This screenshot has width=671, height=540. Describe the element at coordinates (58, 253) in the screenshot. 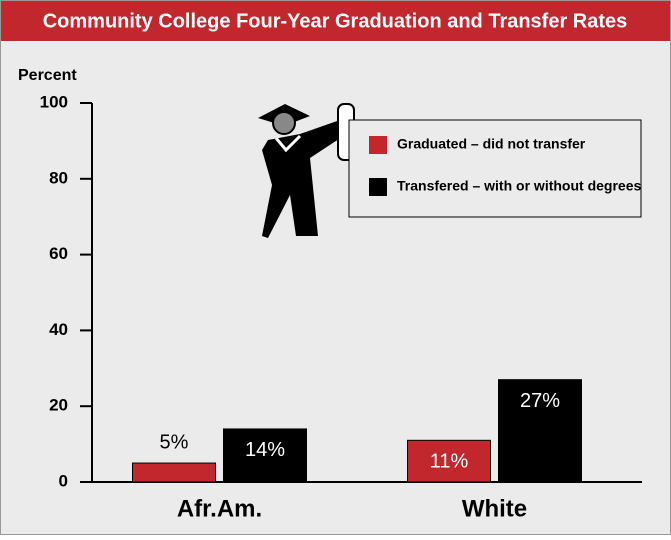

I see `y-tick-label: 60` at that location.